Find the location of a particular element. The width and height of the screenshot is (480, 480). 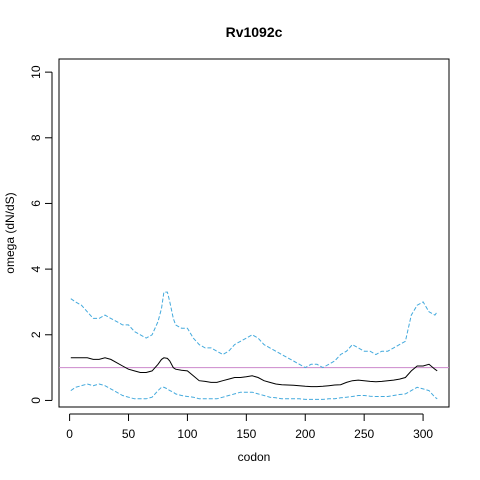

series-line-upper is located at coordinates (254, 330).